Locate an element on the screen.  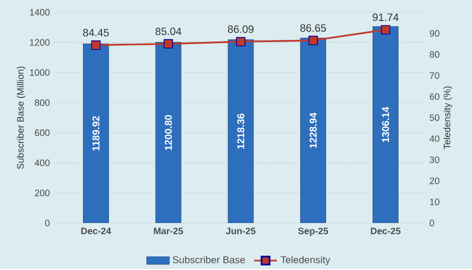
data-label: 85.04 is located at coordinates (169, 31).